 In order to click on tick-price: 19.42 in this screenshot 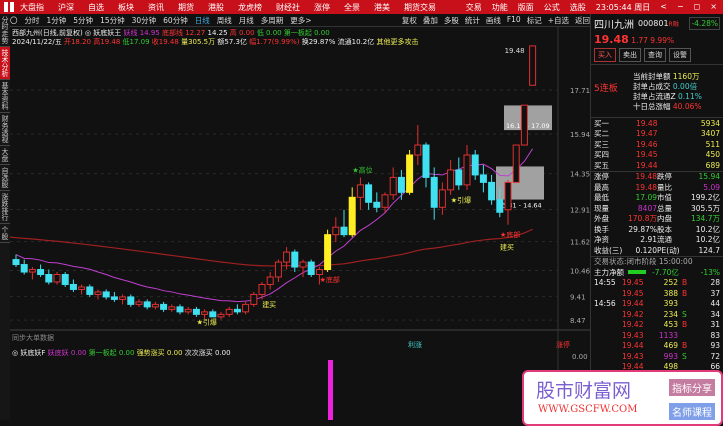, I will do `click(633, 314)`.